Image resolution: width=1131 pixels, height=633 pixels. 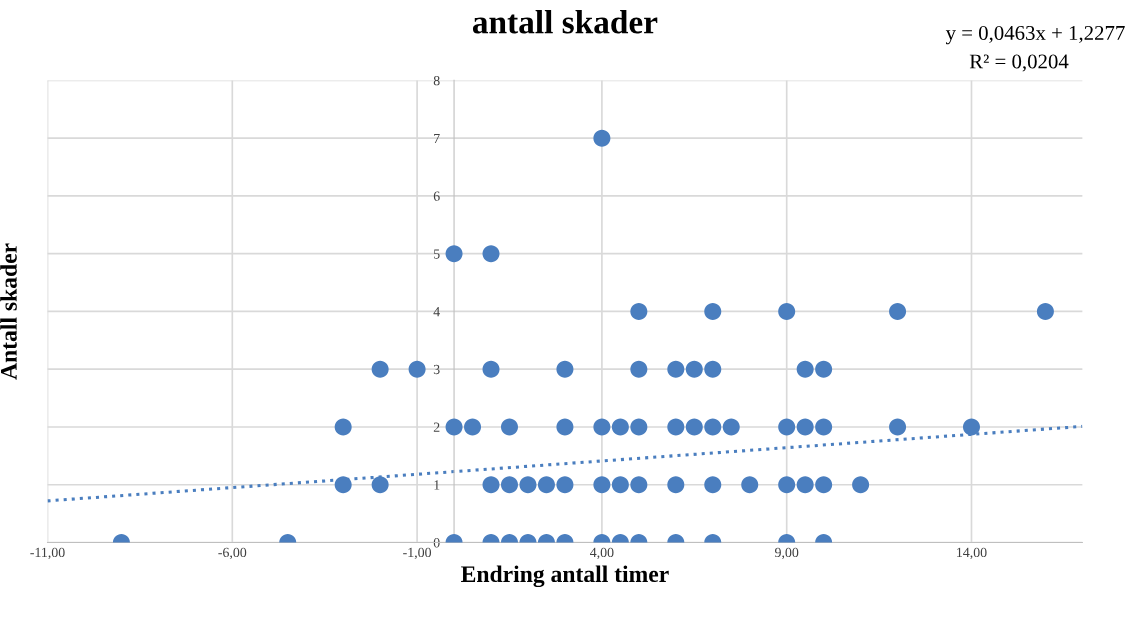 What do you see at coordinates (232, 553) in the screenshot?
I see `x-tick-label: -6,00` at bounding box center [232, 553].